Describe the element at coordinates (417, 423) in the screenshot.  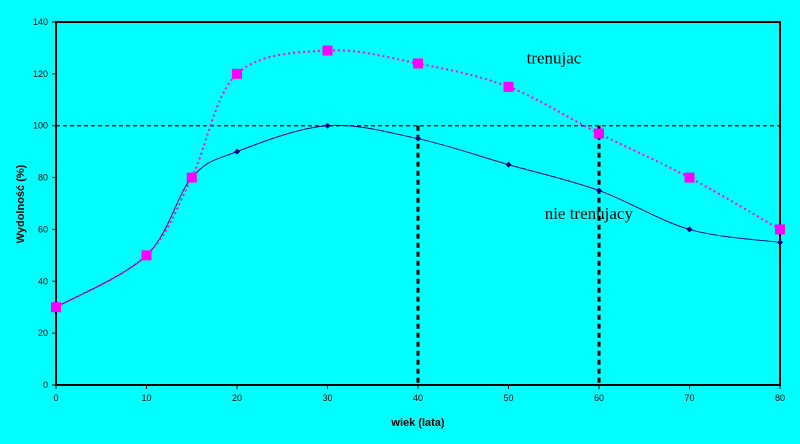
I see `x-axis-title: wiek (lata)` at that location.